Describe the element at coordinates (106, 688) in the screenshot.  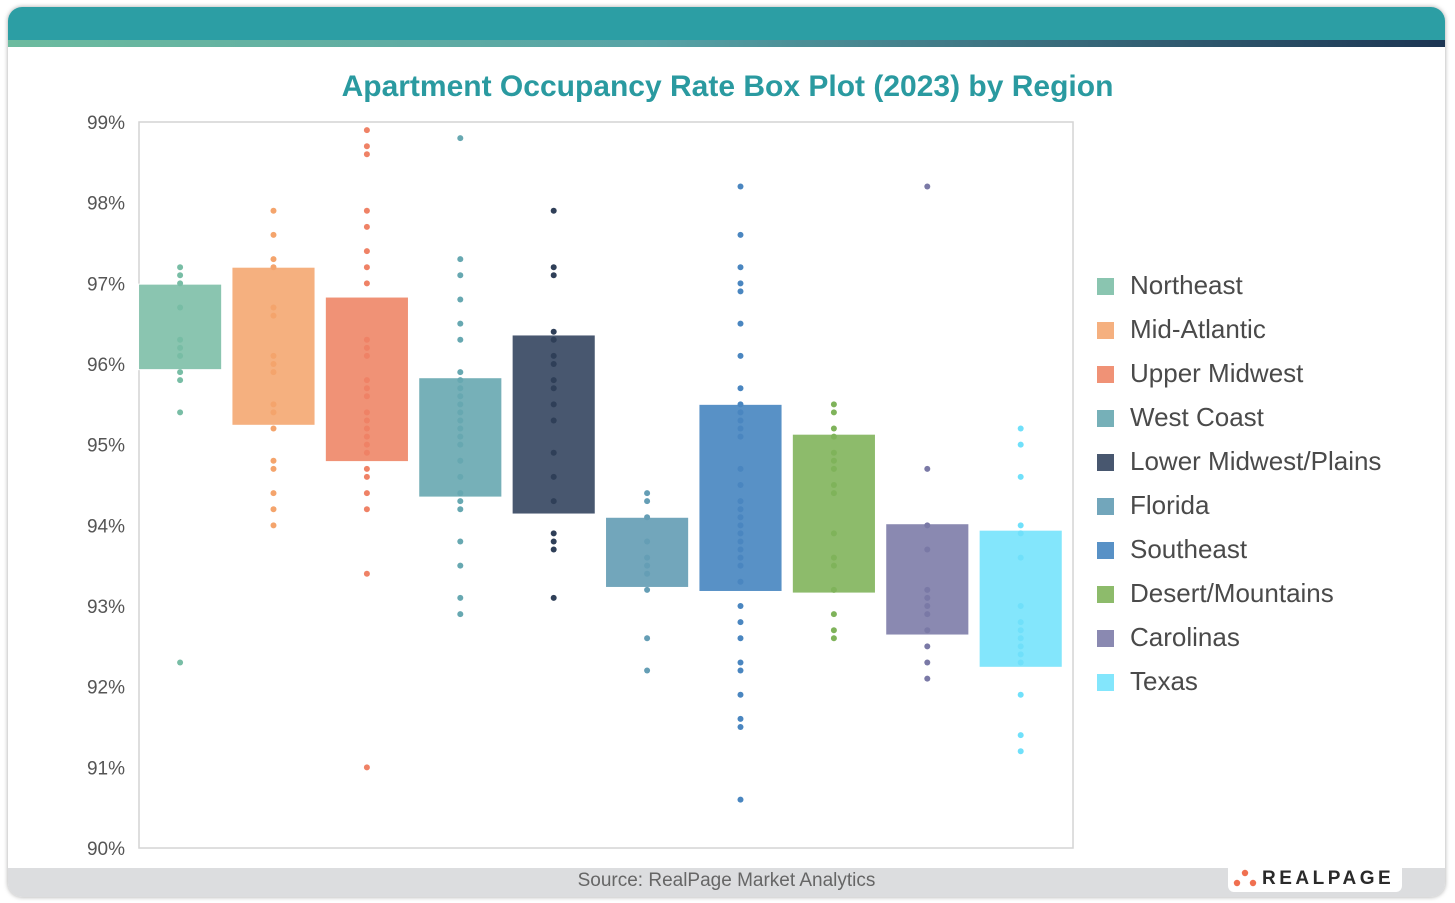
I see `y-tick-label: 92%` at that location.